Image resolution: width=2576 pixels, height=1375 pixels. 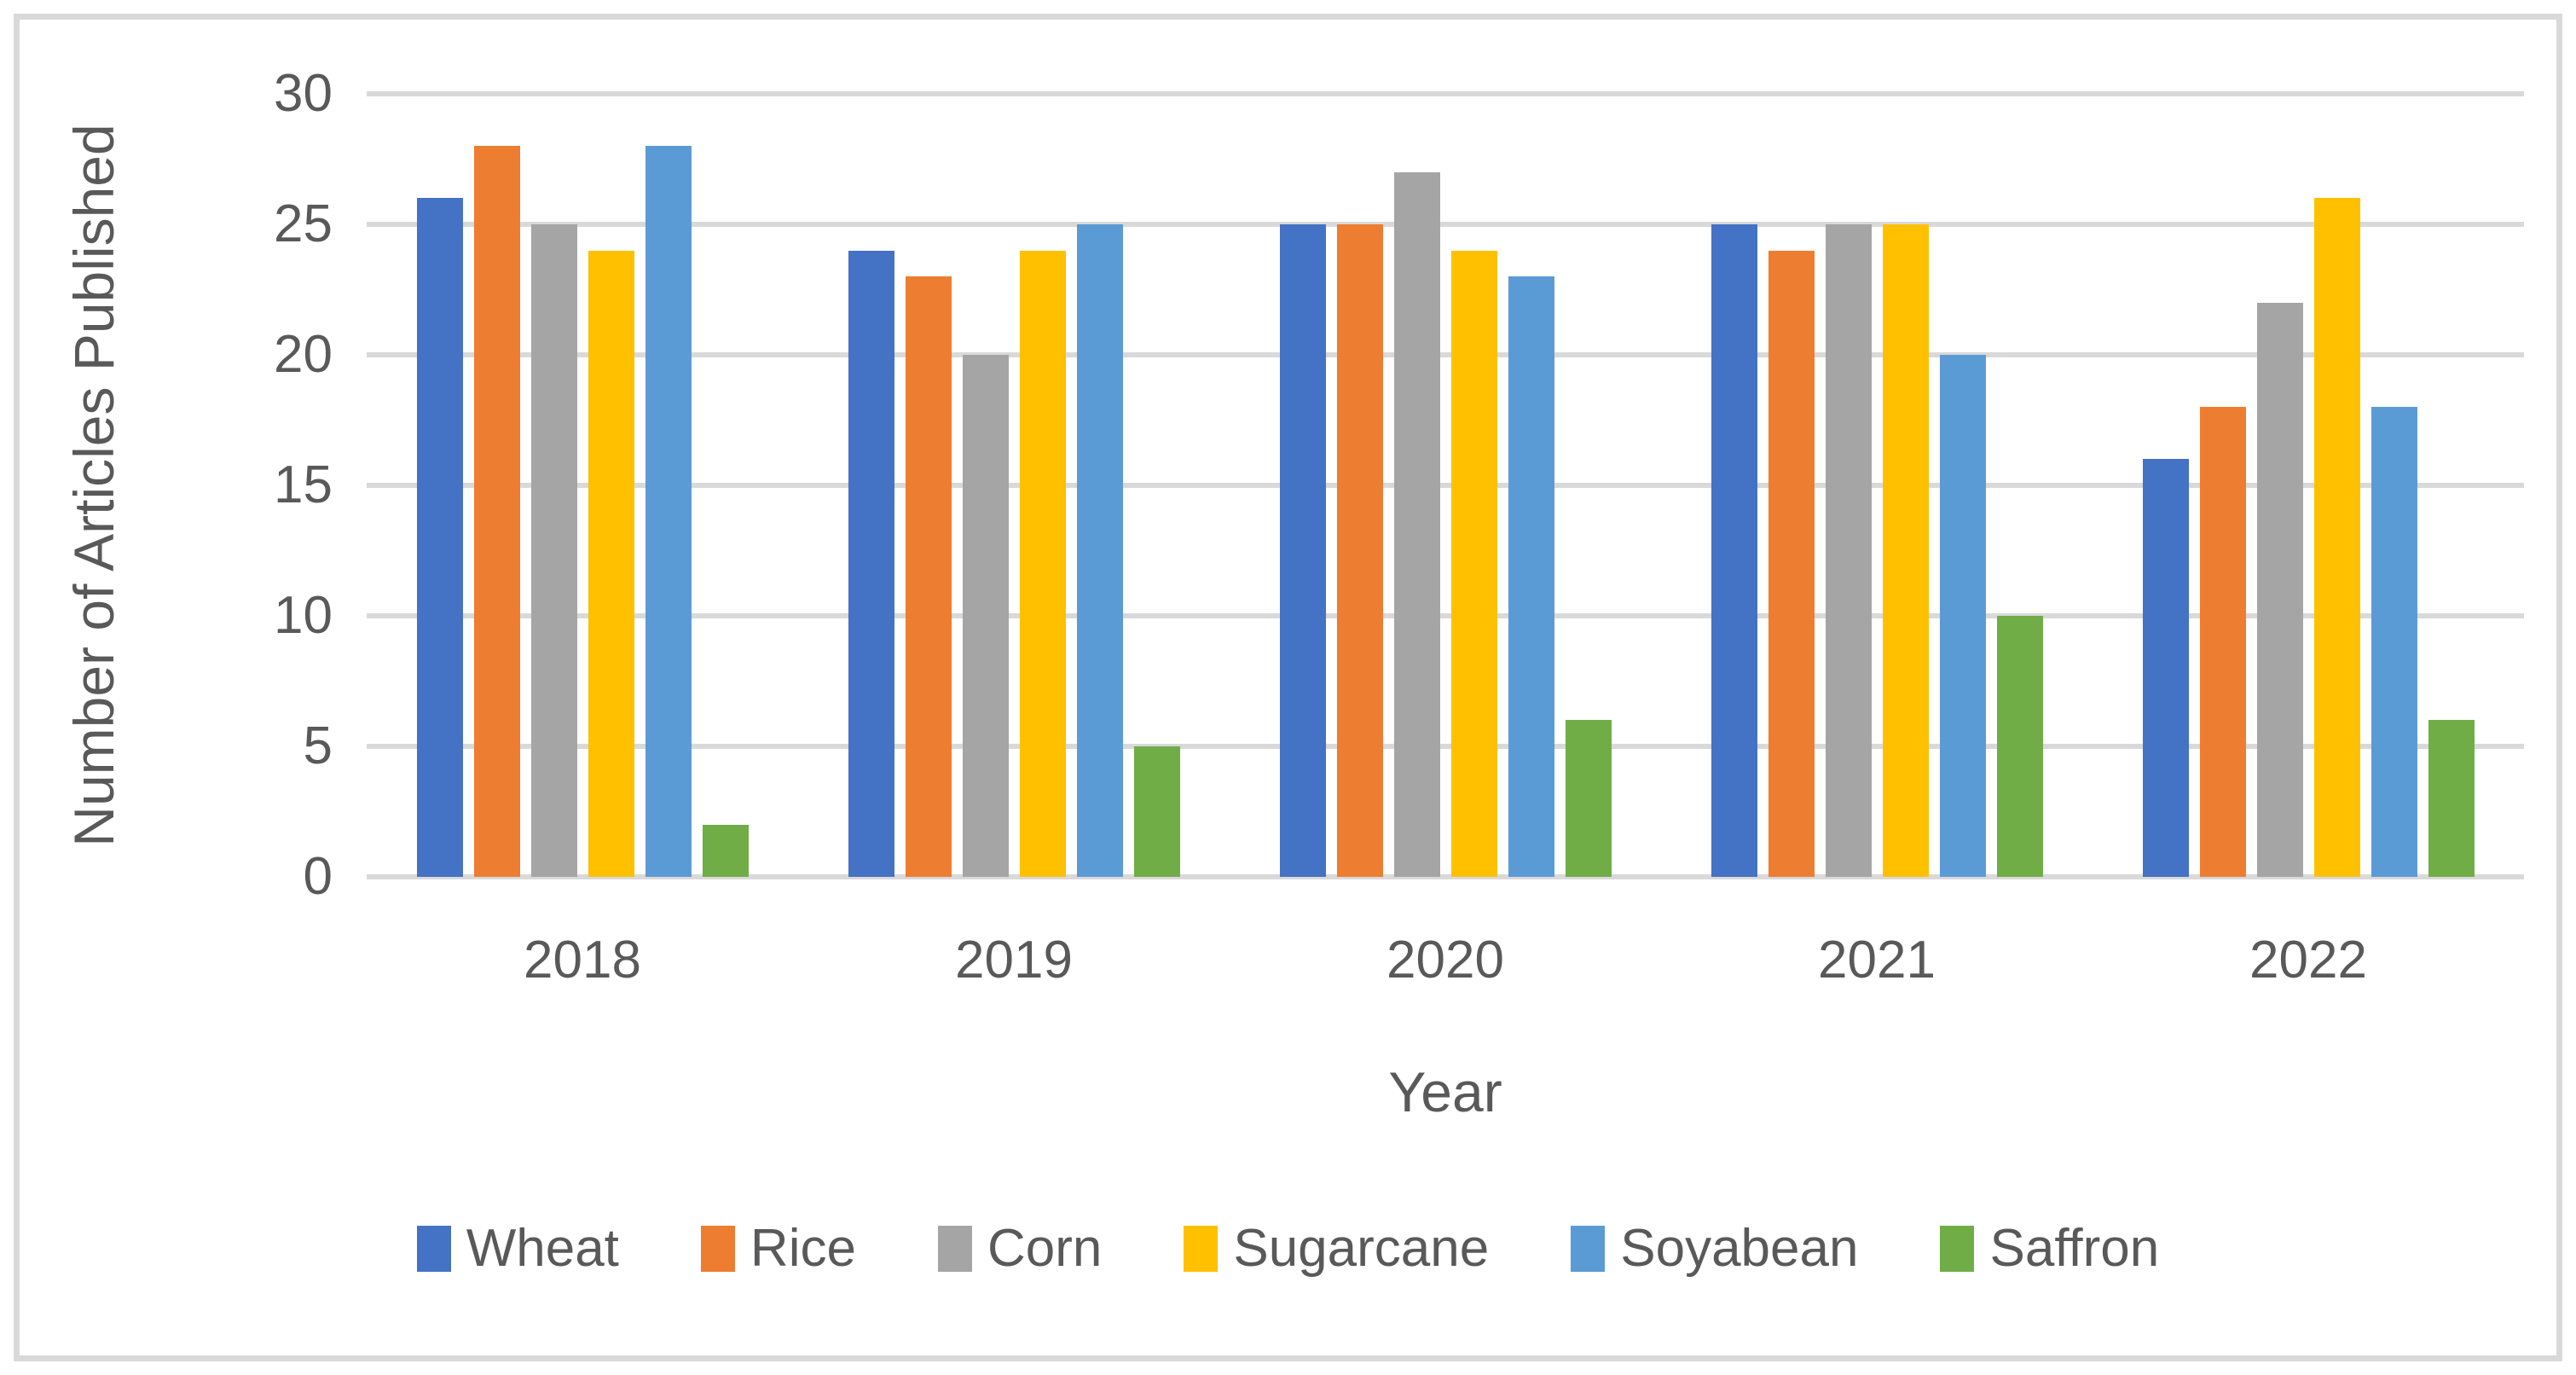 I want to click on x-tick-label-2022: 2022, so click(x=2308, y=960).